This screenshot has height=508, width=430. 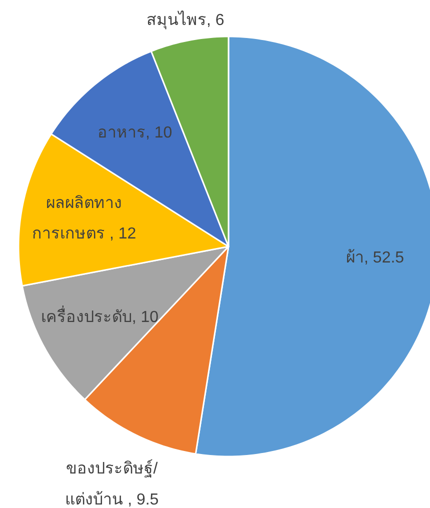 What do you see at coordinates (375, 257) in the screenshot?
I see `slice-label: ผ้า, 52.5` at bounding box center [375, 257].